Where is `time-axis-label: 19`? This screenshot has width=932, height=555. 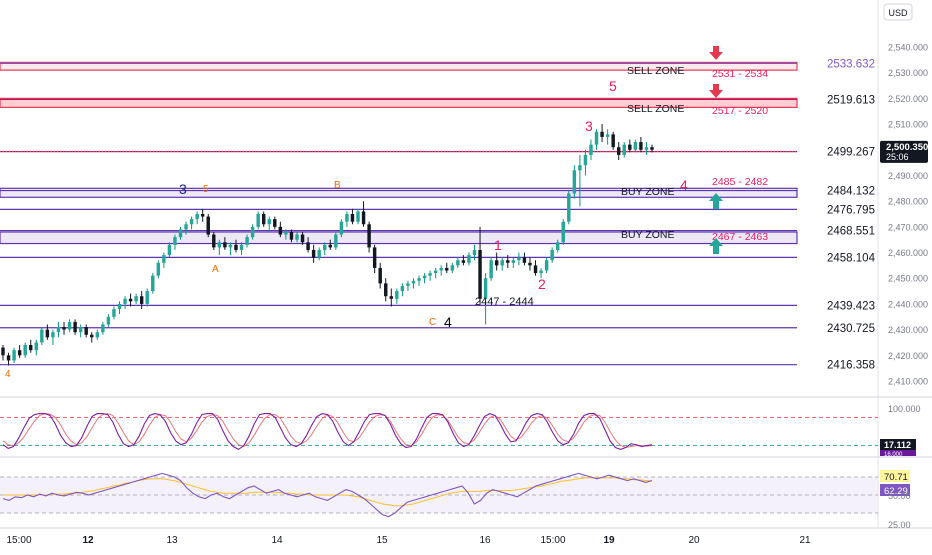 time-axis-label: 19 is located at coordinates (609, 540).